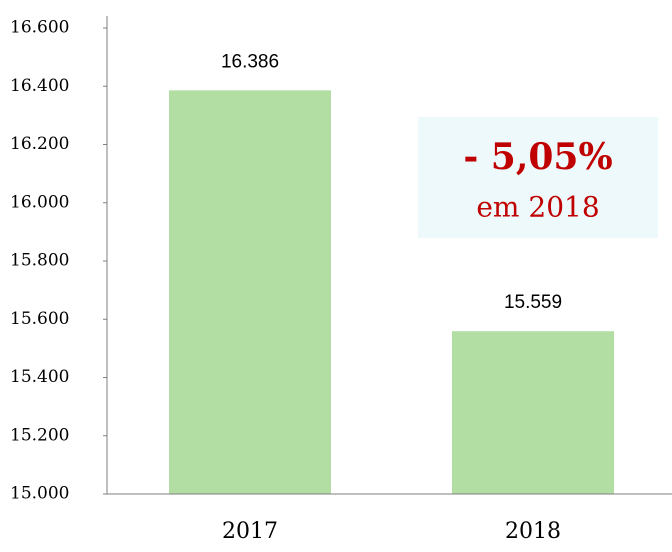 This screenshot has height=552, width=672. I want to click on value-label: 15.559, so click(533, 302).